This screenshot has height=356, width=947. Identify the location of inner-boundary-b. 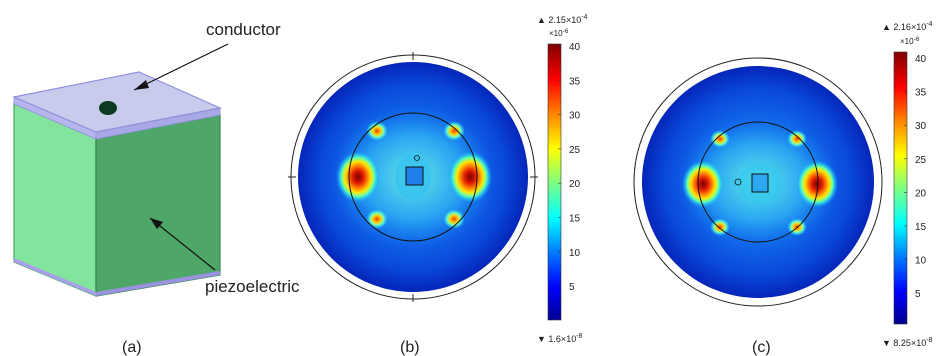
(413, 177).